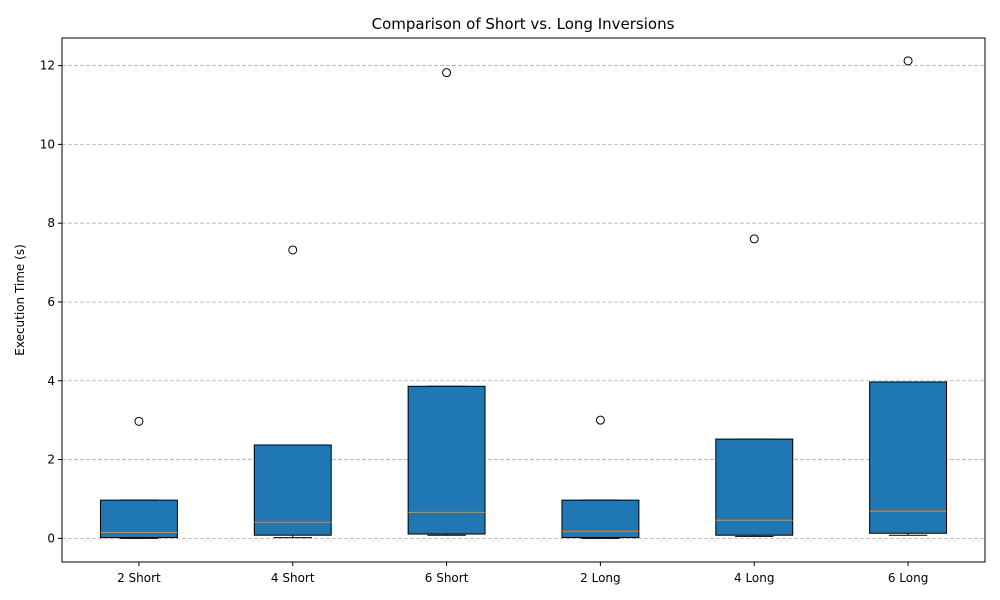  I want to click on y-tick-label: 6, so click(51, 302).